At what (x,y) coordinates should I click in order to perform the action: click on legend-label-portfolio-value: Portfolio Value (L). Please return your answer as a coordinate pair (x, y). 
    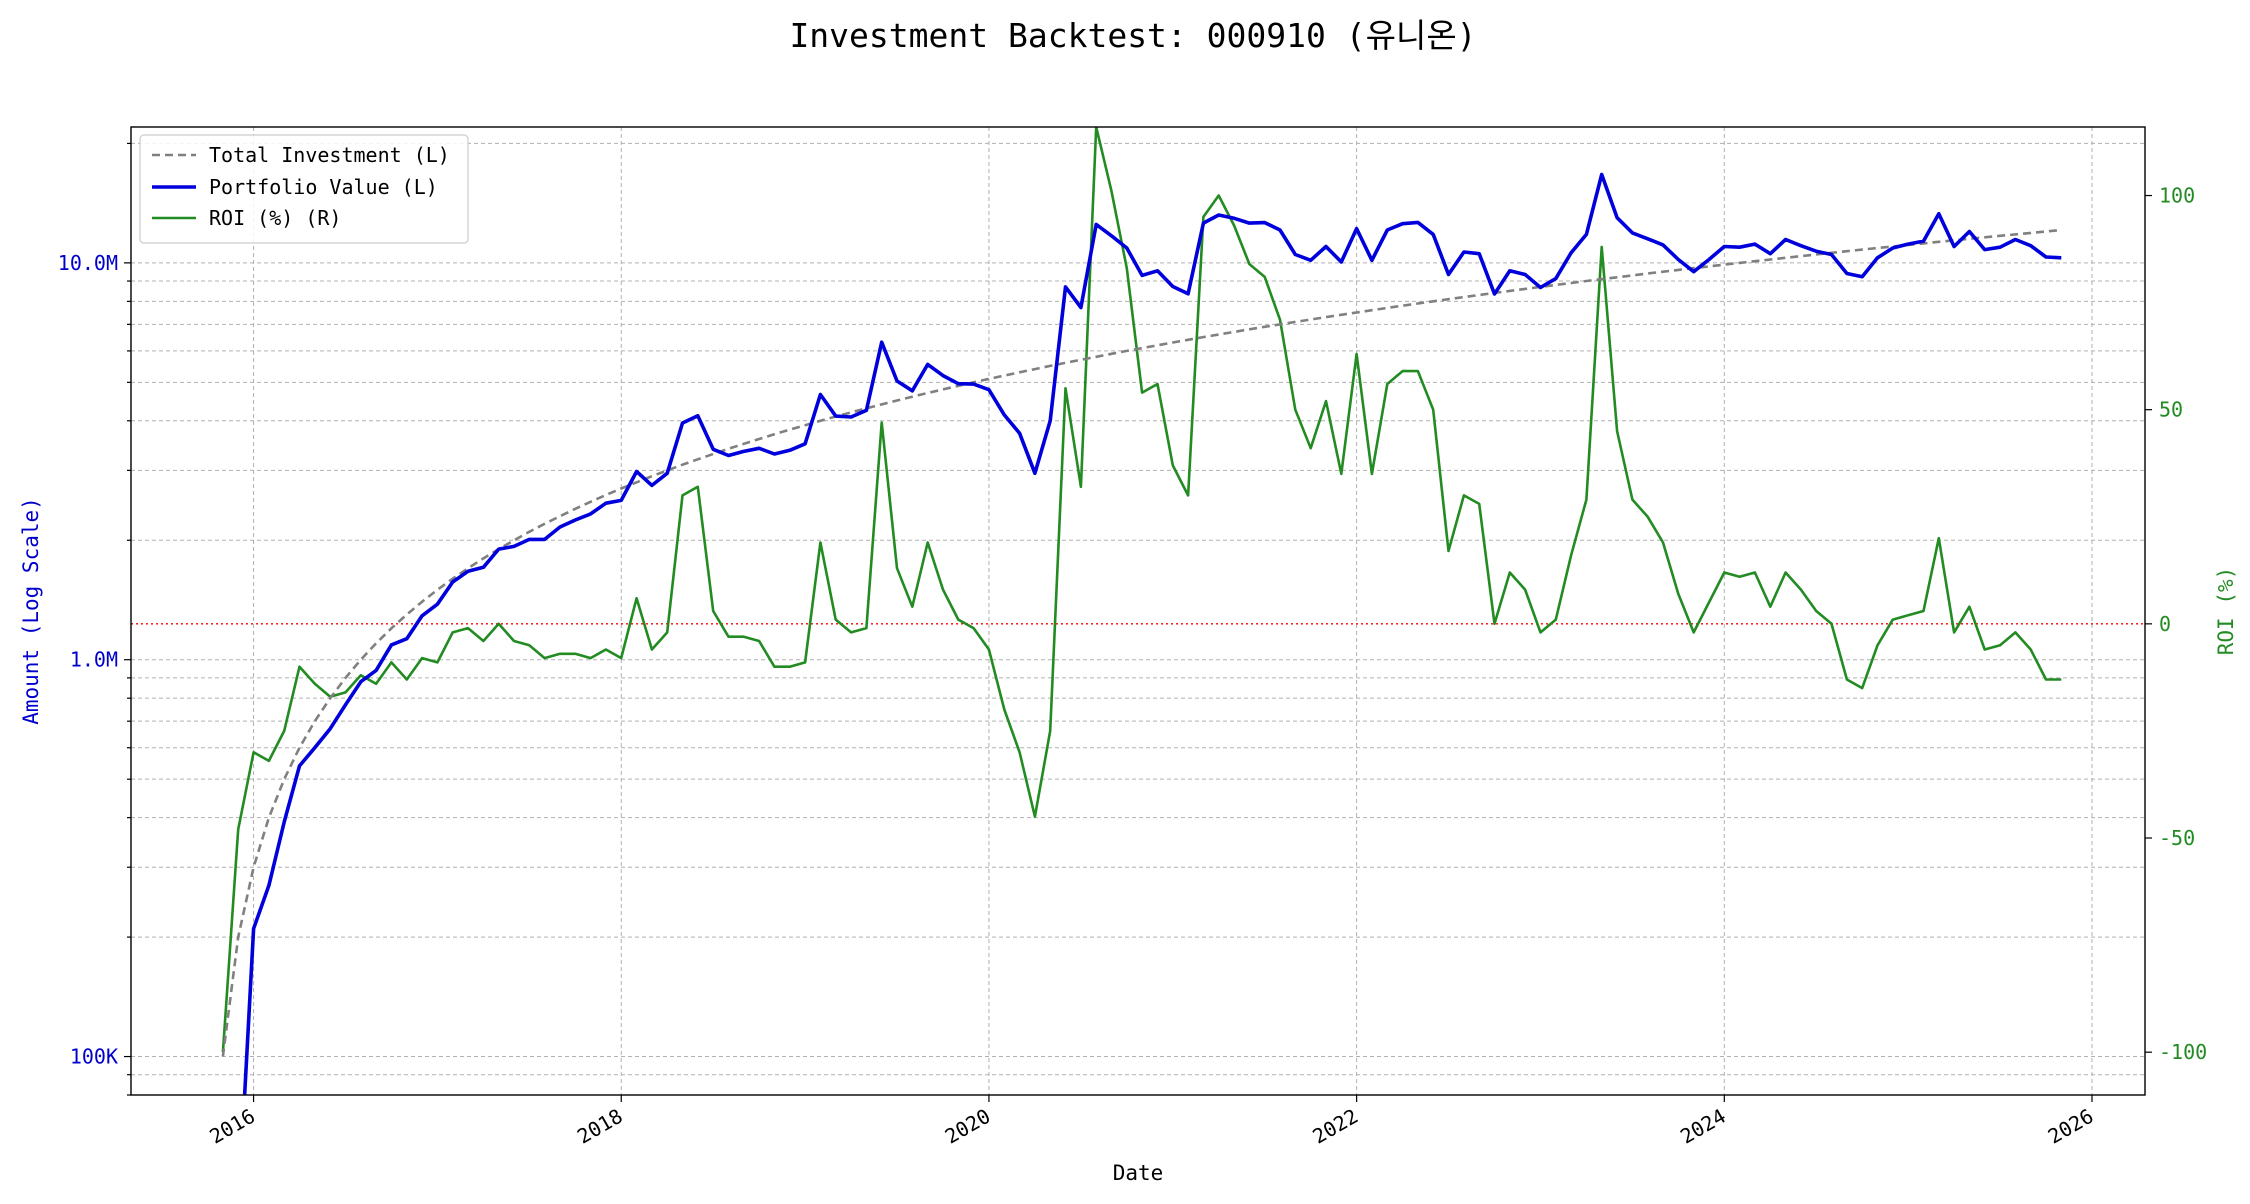
    Looking at the image, I should click on (323, 187).